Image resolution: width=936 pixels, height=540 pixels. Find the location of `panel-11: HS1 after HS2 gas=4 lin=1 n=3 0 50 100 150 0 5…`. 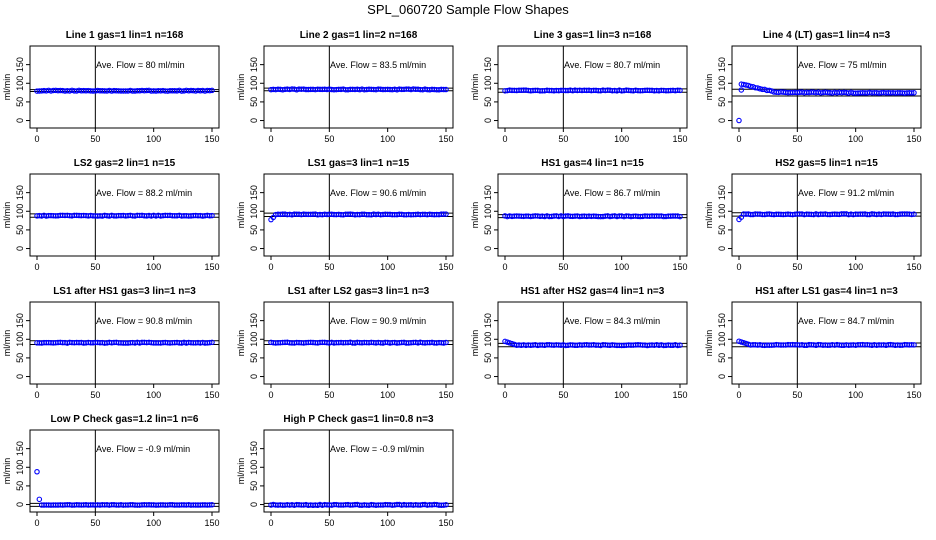

panel-11: HS1 after HS2 gas=4 lin=1 n=3 0 50 100 150 0 5… is located at coordinates (579, 343).